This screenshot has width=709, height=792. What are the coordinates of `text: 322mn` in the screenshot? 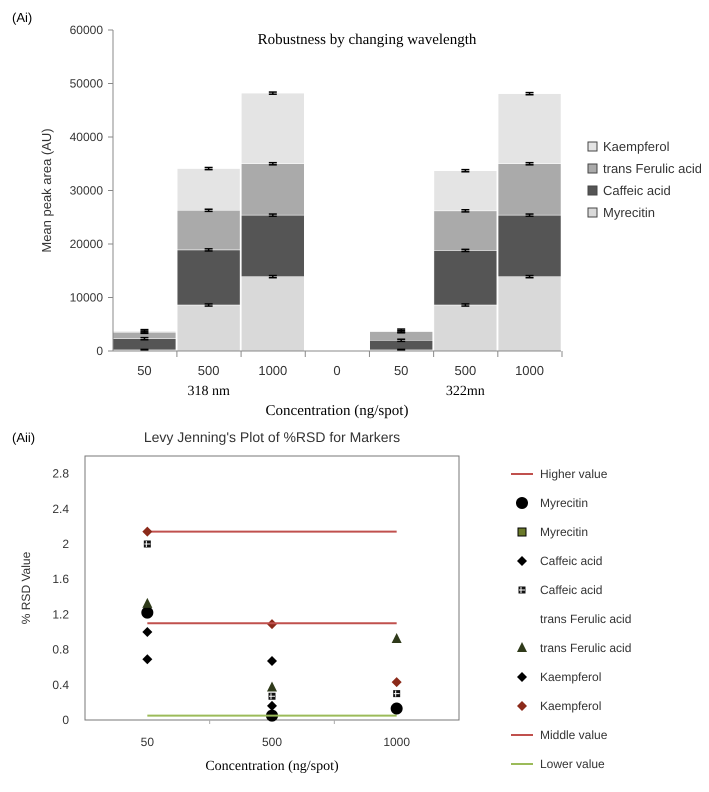 It's located at (465, 391).